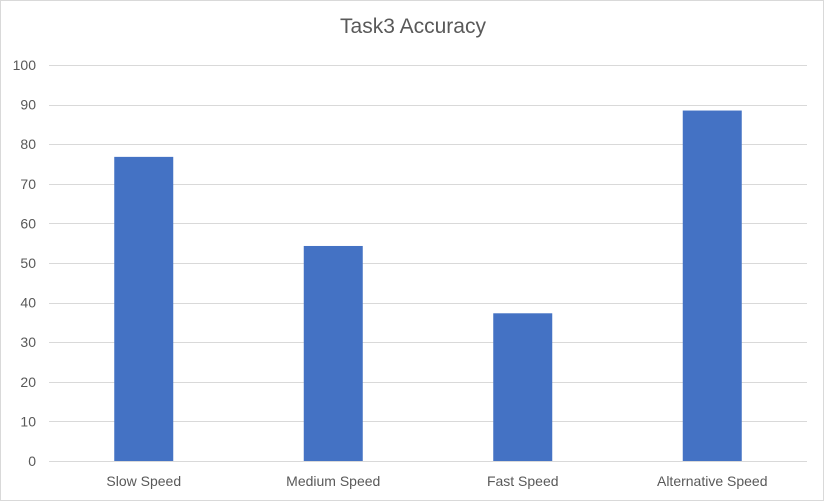 This screenshot has height=501, width=824. I want to click on y-tick-label: 90, so click(28, 105).